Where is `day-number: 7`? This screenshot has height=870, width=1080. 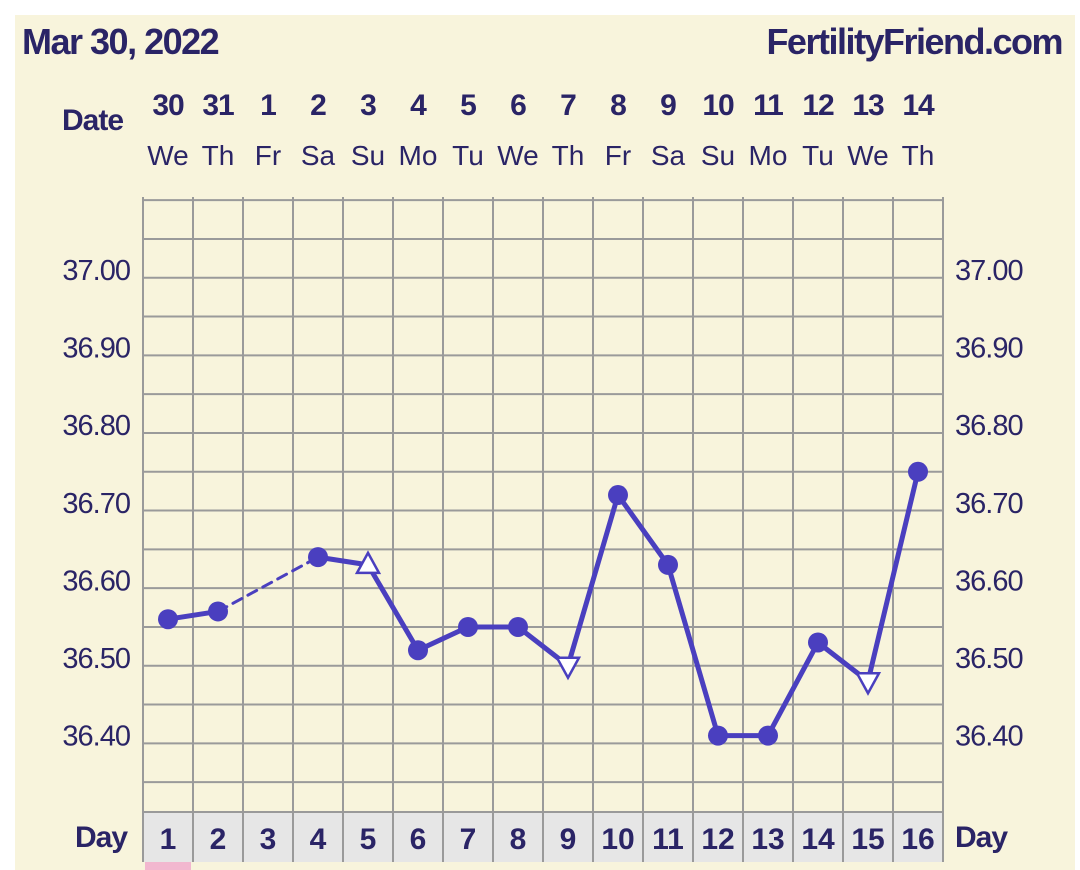
day-number: 7 is located at coordinates (468, 839).